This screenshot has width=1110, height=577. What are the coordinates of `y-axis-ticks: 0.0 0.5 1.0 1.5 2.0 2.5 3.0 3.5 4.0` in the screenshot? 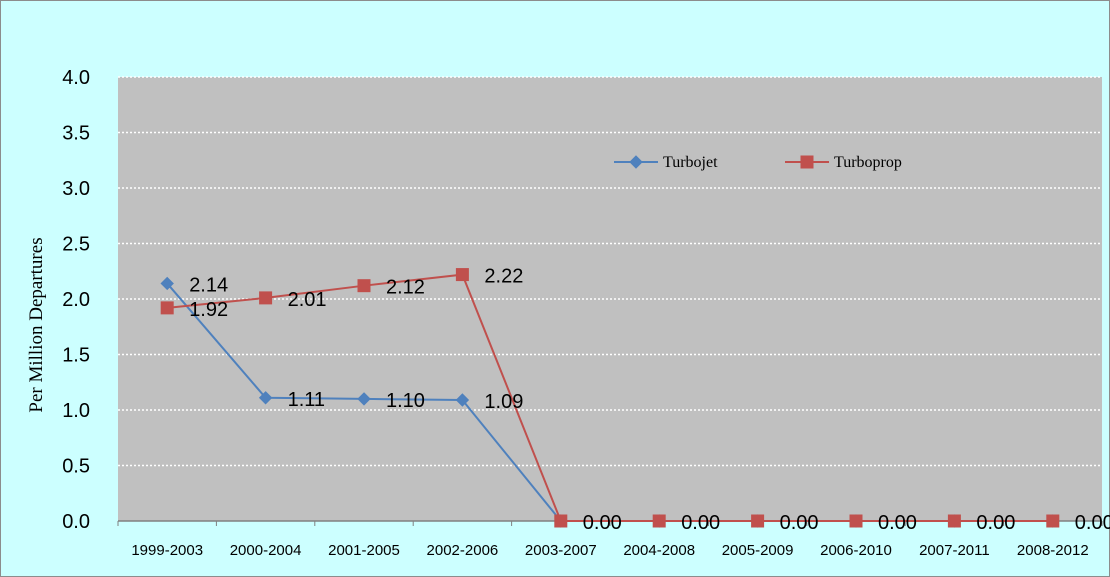 It's located at (76, 300).